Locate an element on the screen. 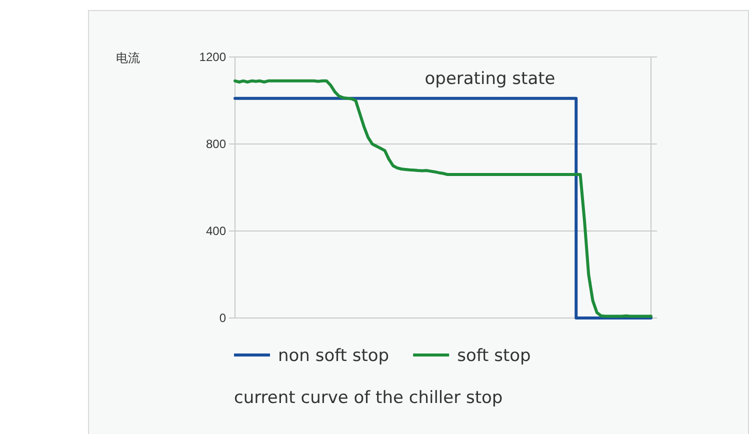  y-tick-label: 1200 is located at coordinates (212, 57).